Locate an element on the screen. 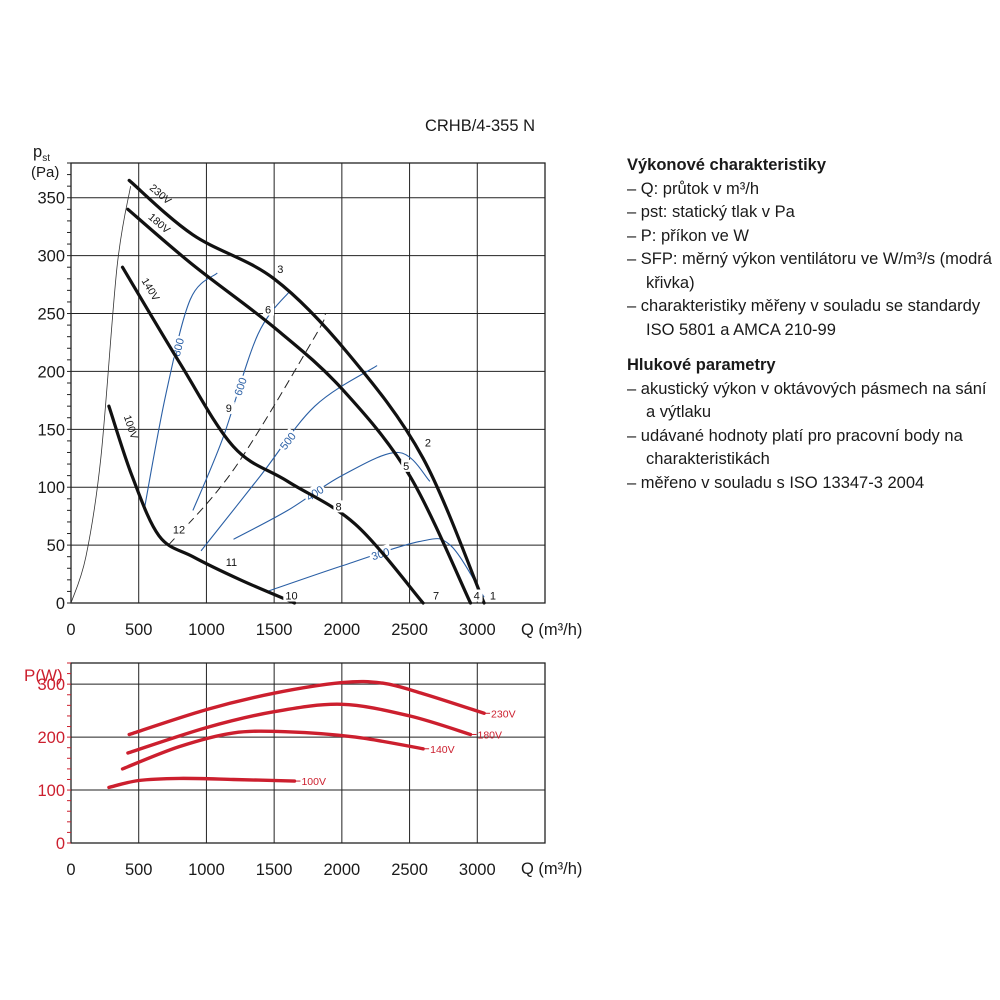 The image size is (1000, 1000). power-curve-230v is located at coordinates (306, 708).